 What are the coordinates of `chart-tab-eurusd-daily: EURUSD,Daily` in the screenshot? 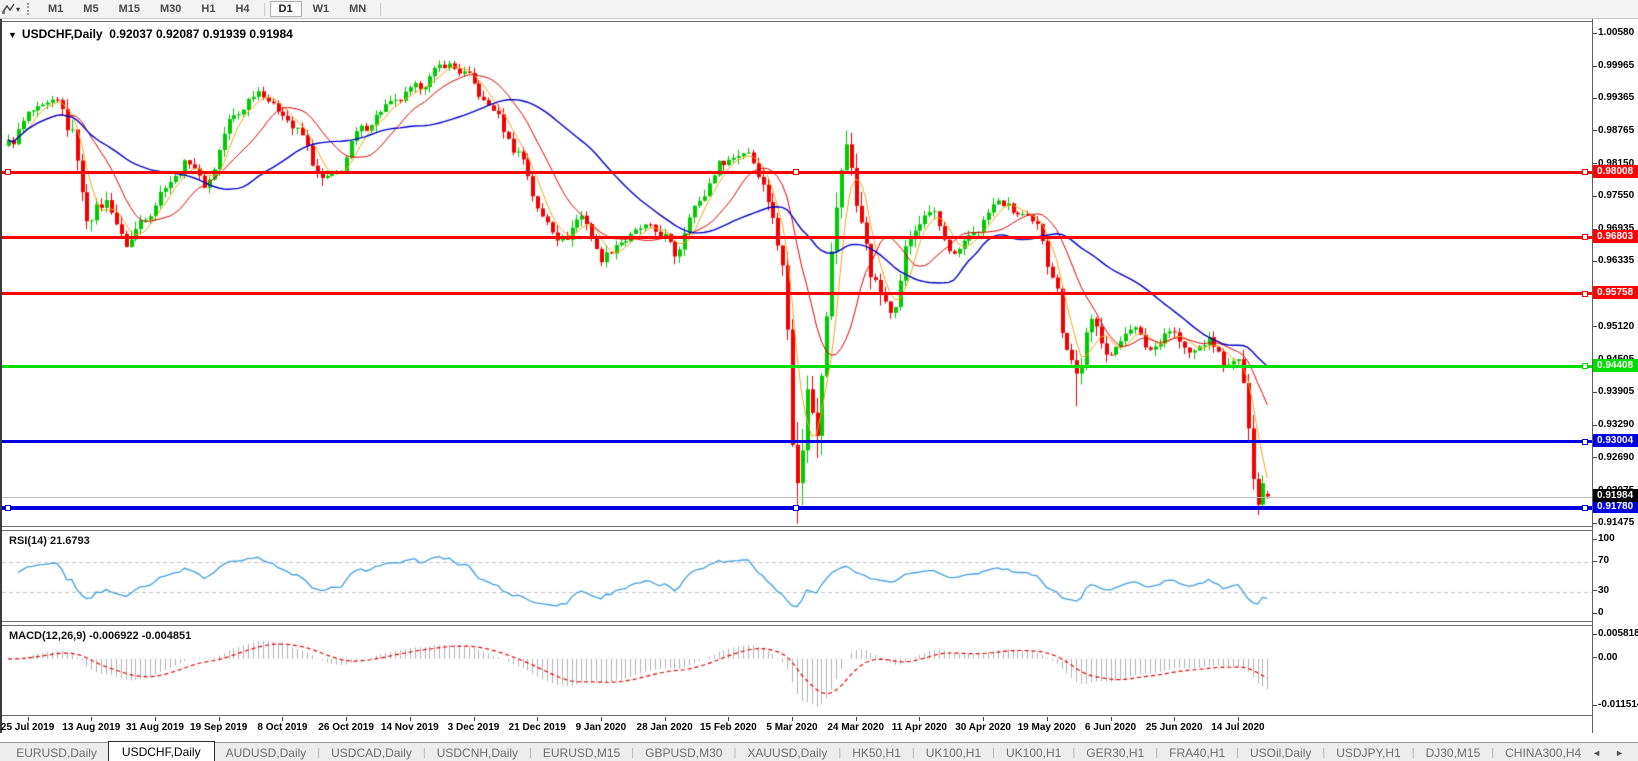 It's located at (56, 752).